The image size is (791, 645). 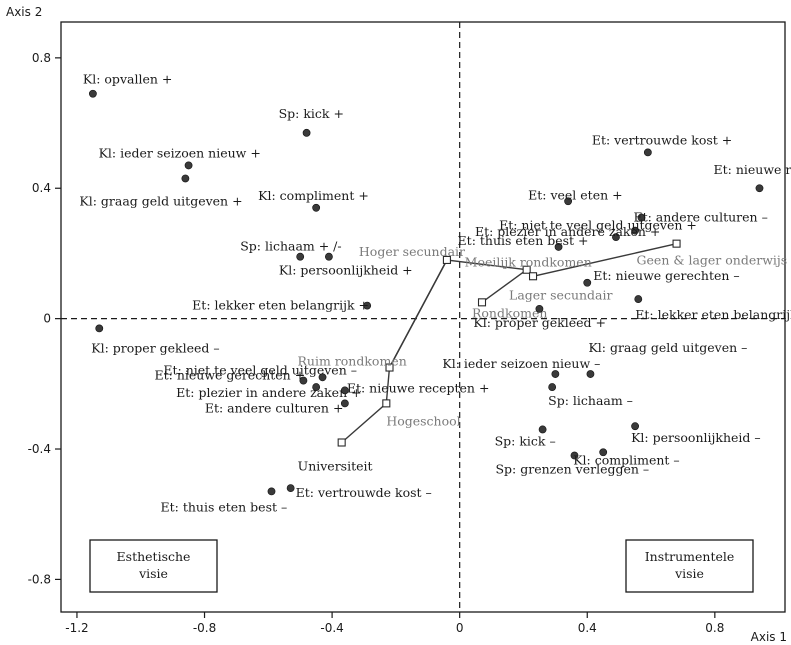 What do you see at coordinates (587, 628) in the screenshot?
I see `x-tick-label: 0.4` at bounding box center [587, 628].